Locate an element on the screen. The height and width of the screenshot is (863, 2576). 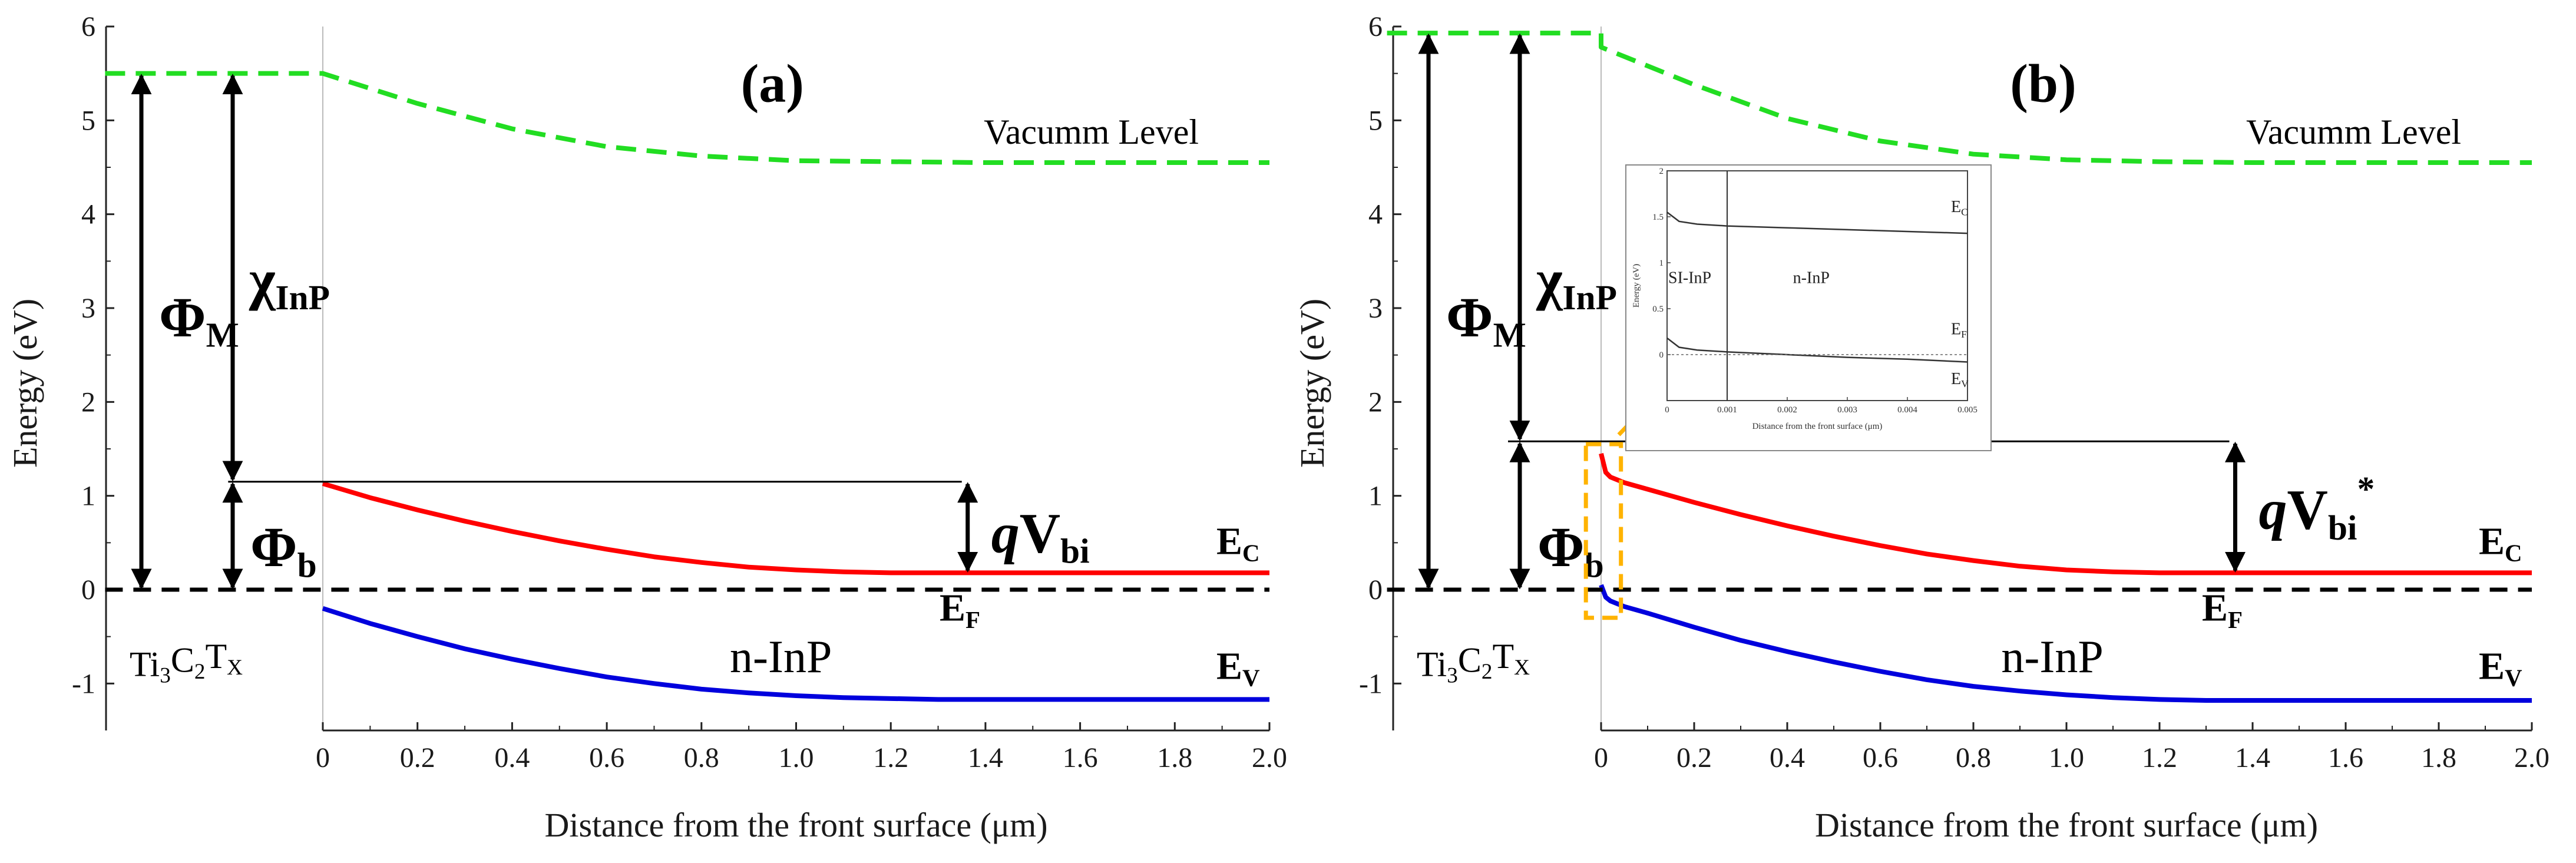
inset-x-tick-label: 0.005 is located at coordinates (1967, 410).